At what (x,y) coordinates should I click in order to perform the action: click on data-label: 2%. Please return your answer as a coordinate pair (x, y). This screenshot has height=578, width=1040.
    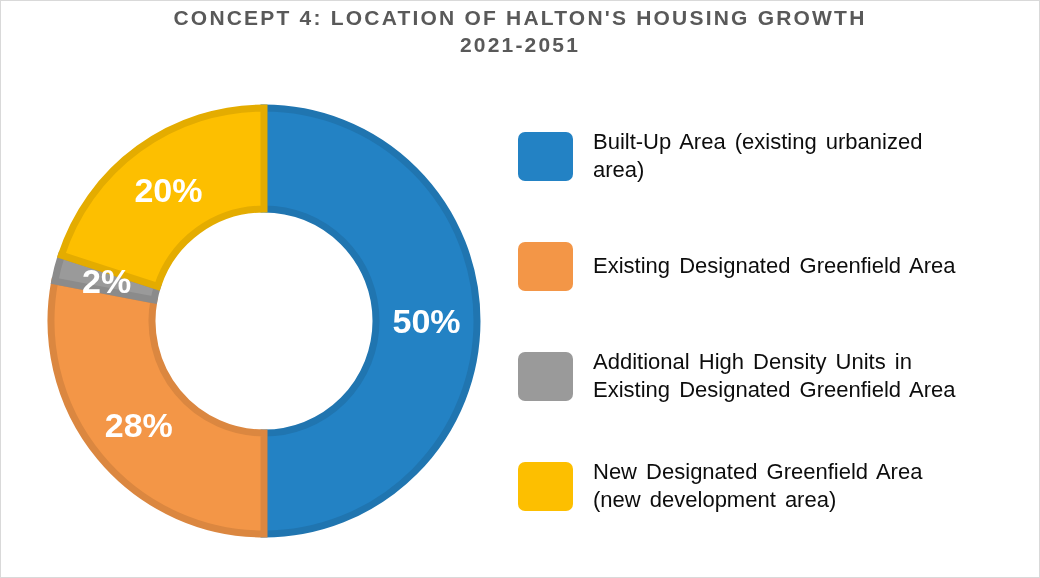
    Looking at the image, I should click on (107, 280).